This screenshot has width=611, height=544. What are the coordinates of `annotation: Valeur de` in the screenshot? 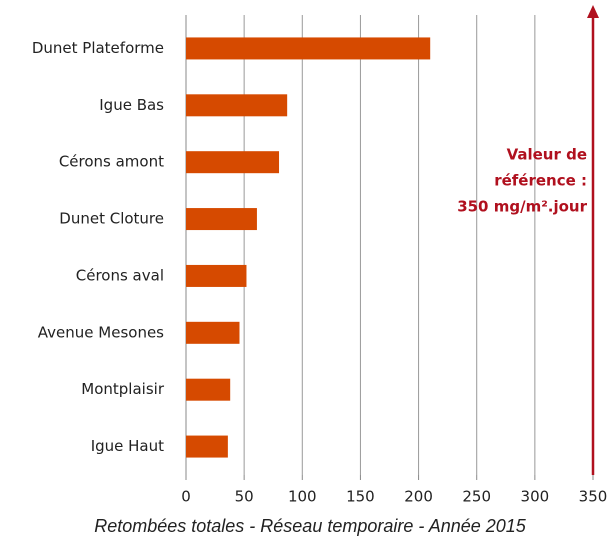 It's located at (547, 155).